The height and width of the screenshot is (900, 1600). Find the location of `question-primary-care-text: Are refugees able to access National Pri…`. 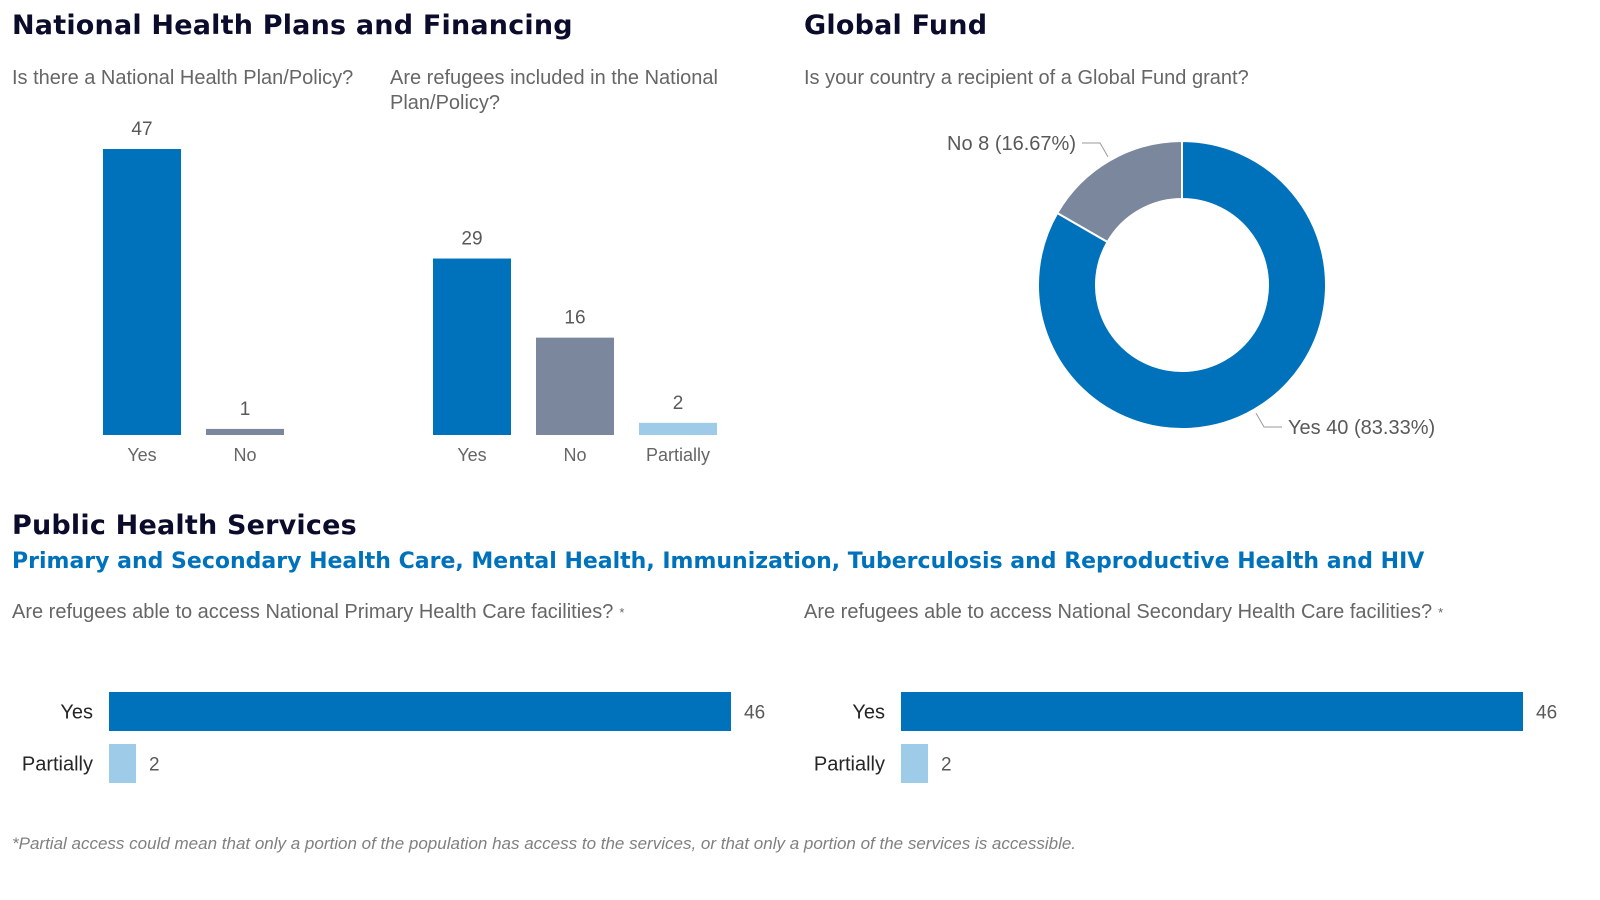

question-primary-care-text: Are refugees able to access National Pri… is located at coordinates (313, 612).